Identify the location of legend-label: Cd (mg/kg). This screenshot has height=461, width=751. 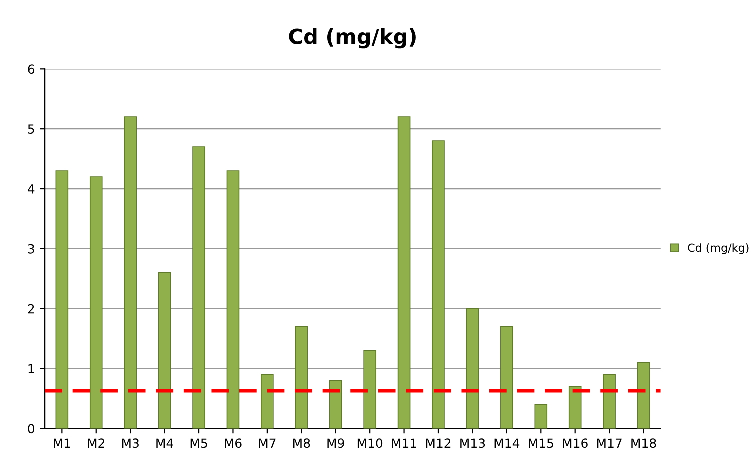
(718, 249).